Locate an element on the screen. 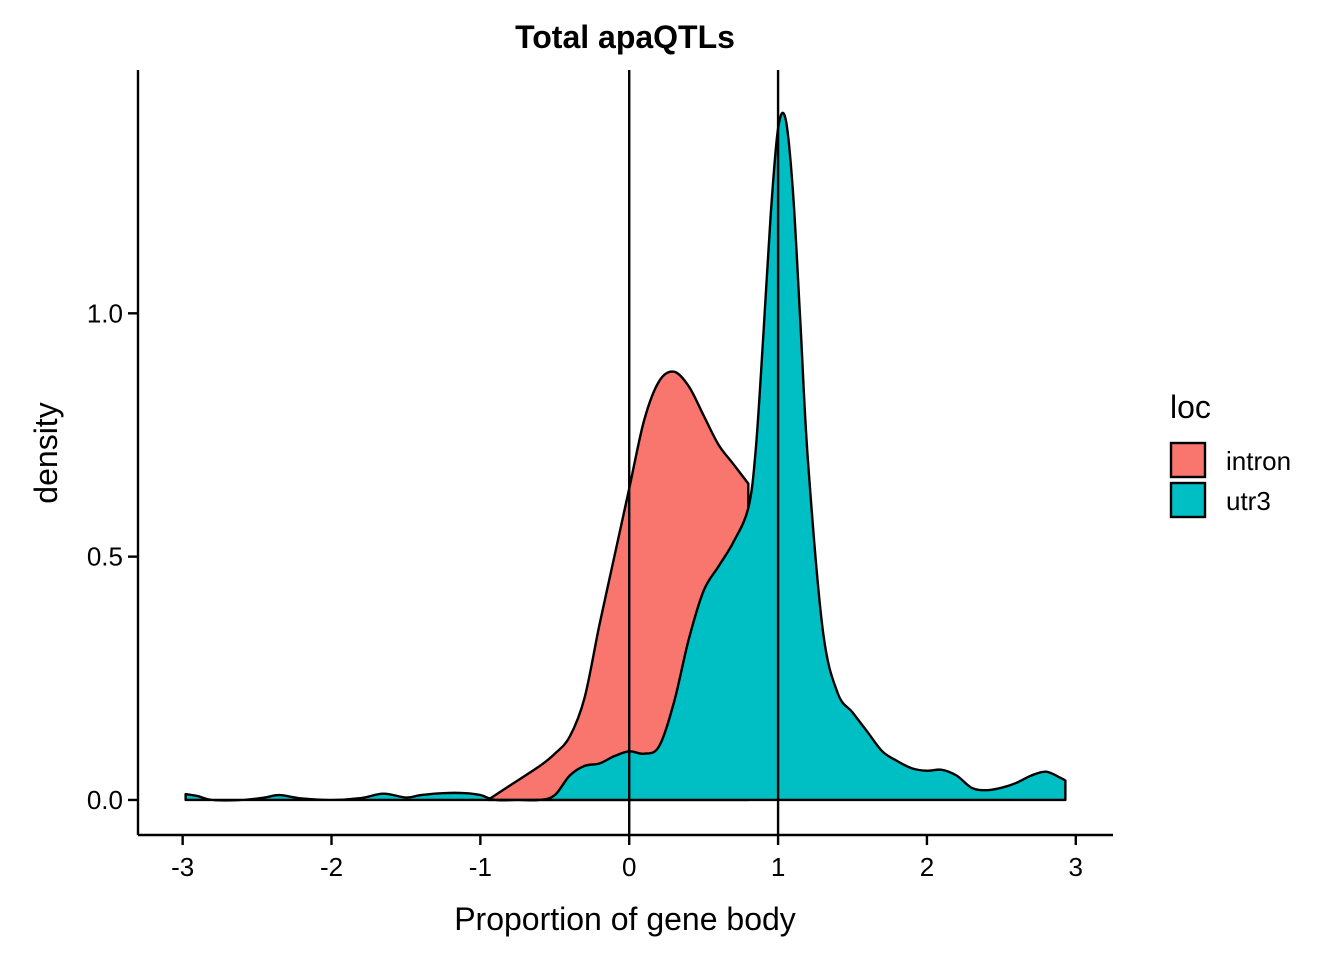 The height and width of the screenshot is (960, 1344). chart-title: Total apaQTLs is located at coordinates (625, 37).